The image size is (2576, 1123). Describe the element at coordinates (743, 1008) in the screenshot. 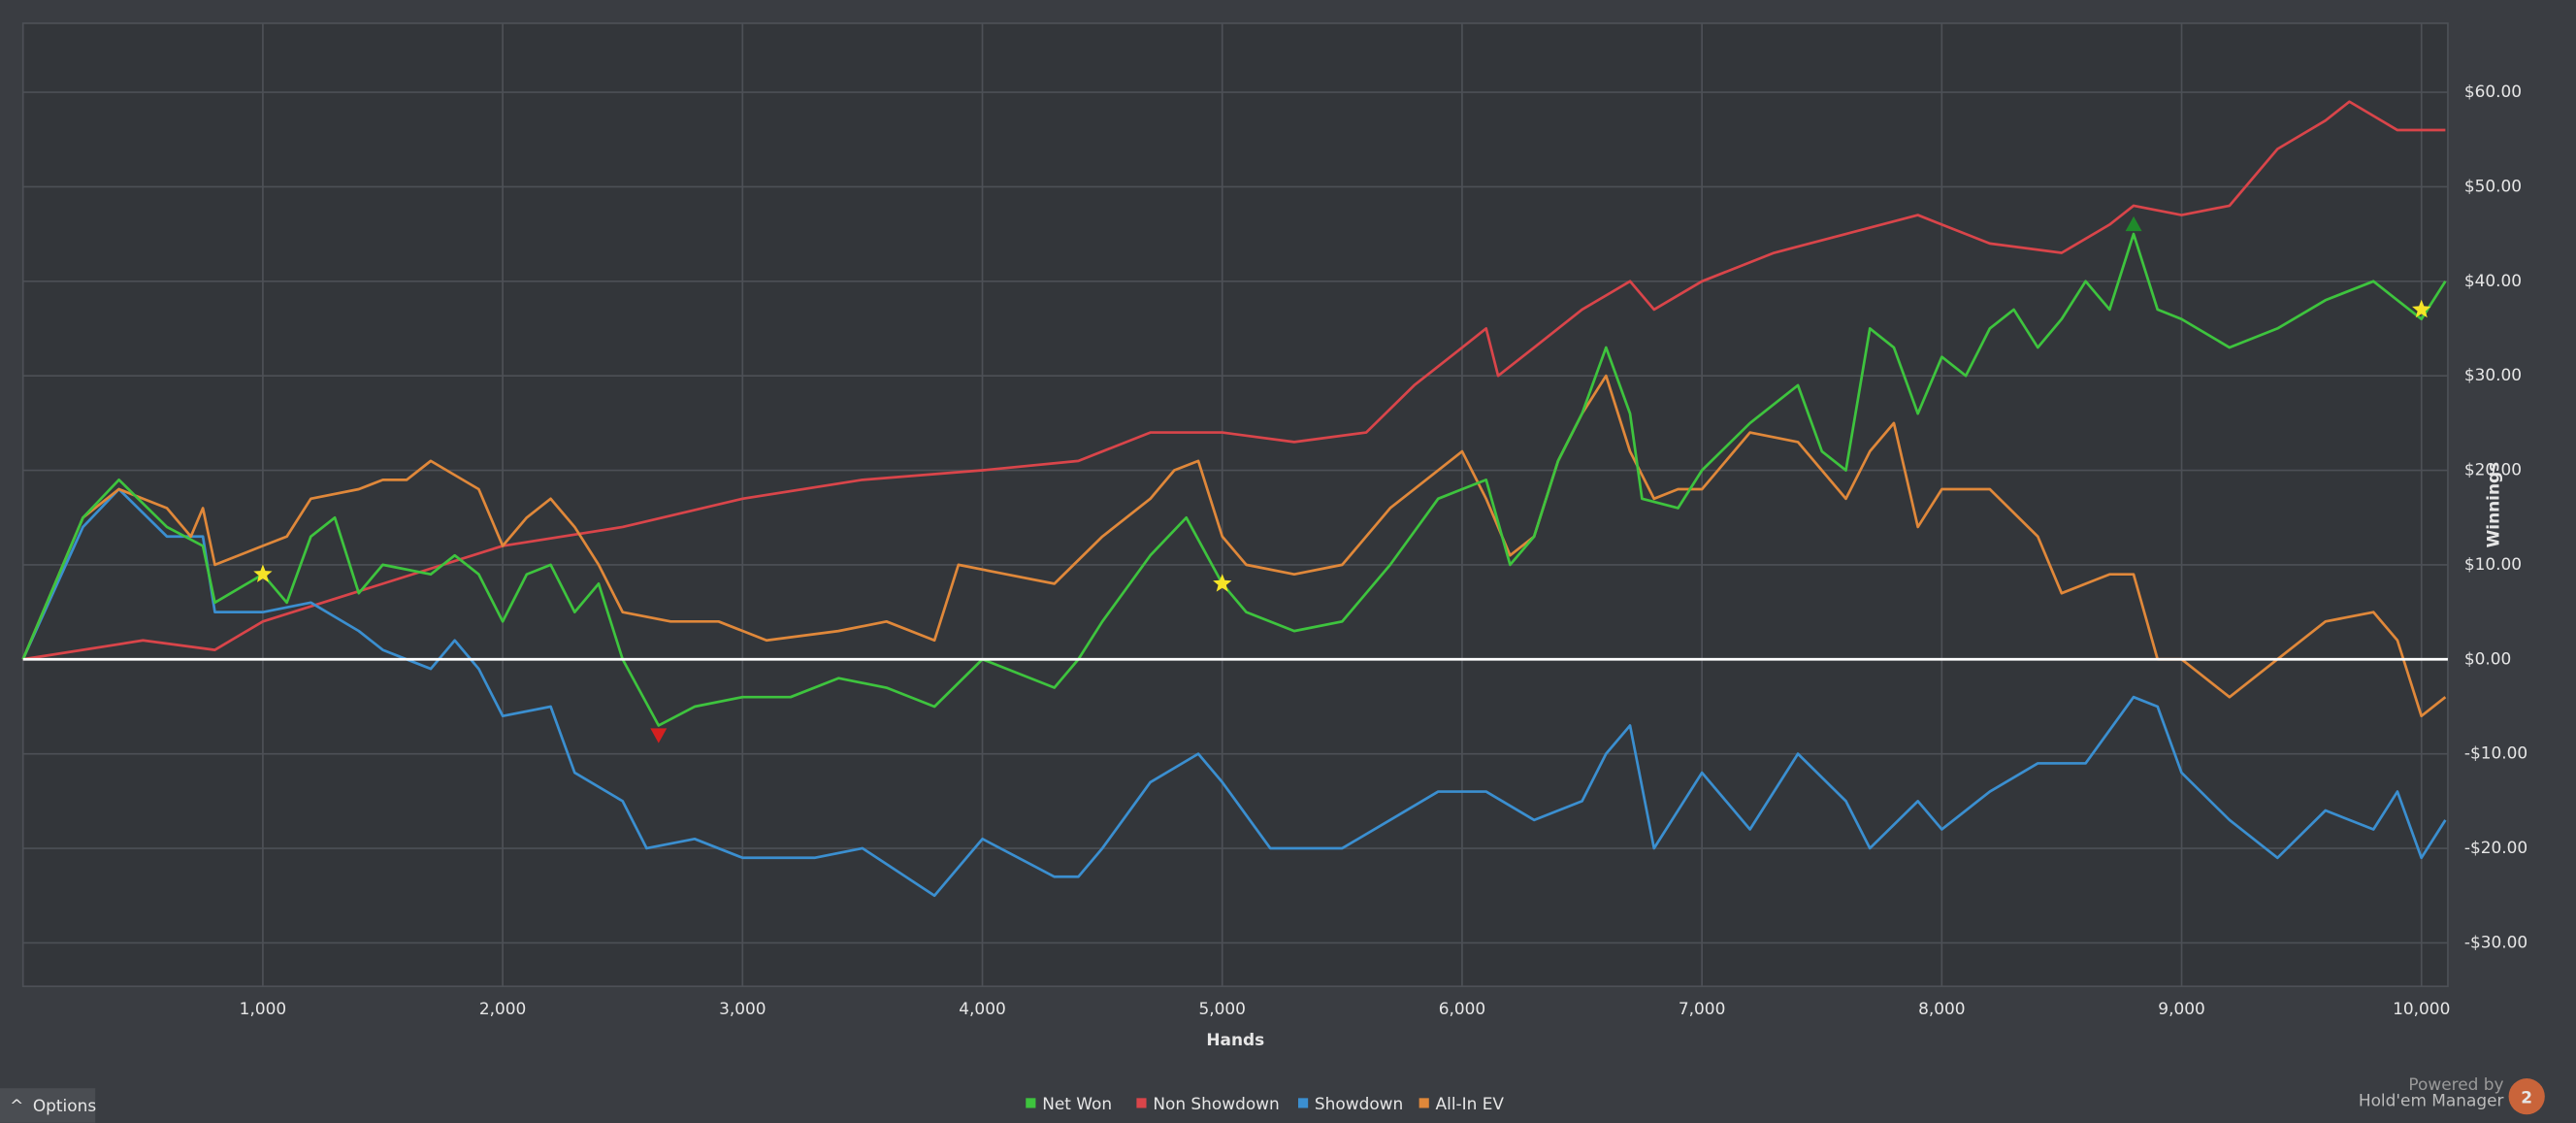

I see `x-tick-label: 3,000` at that location.